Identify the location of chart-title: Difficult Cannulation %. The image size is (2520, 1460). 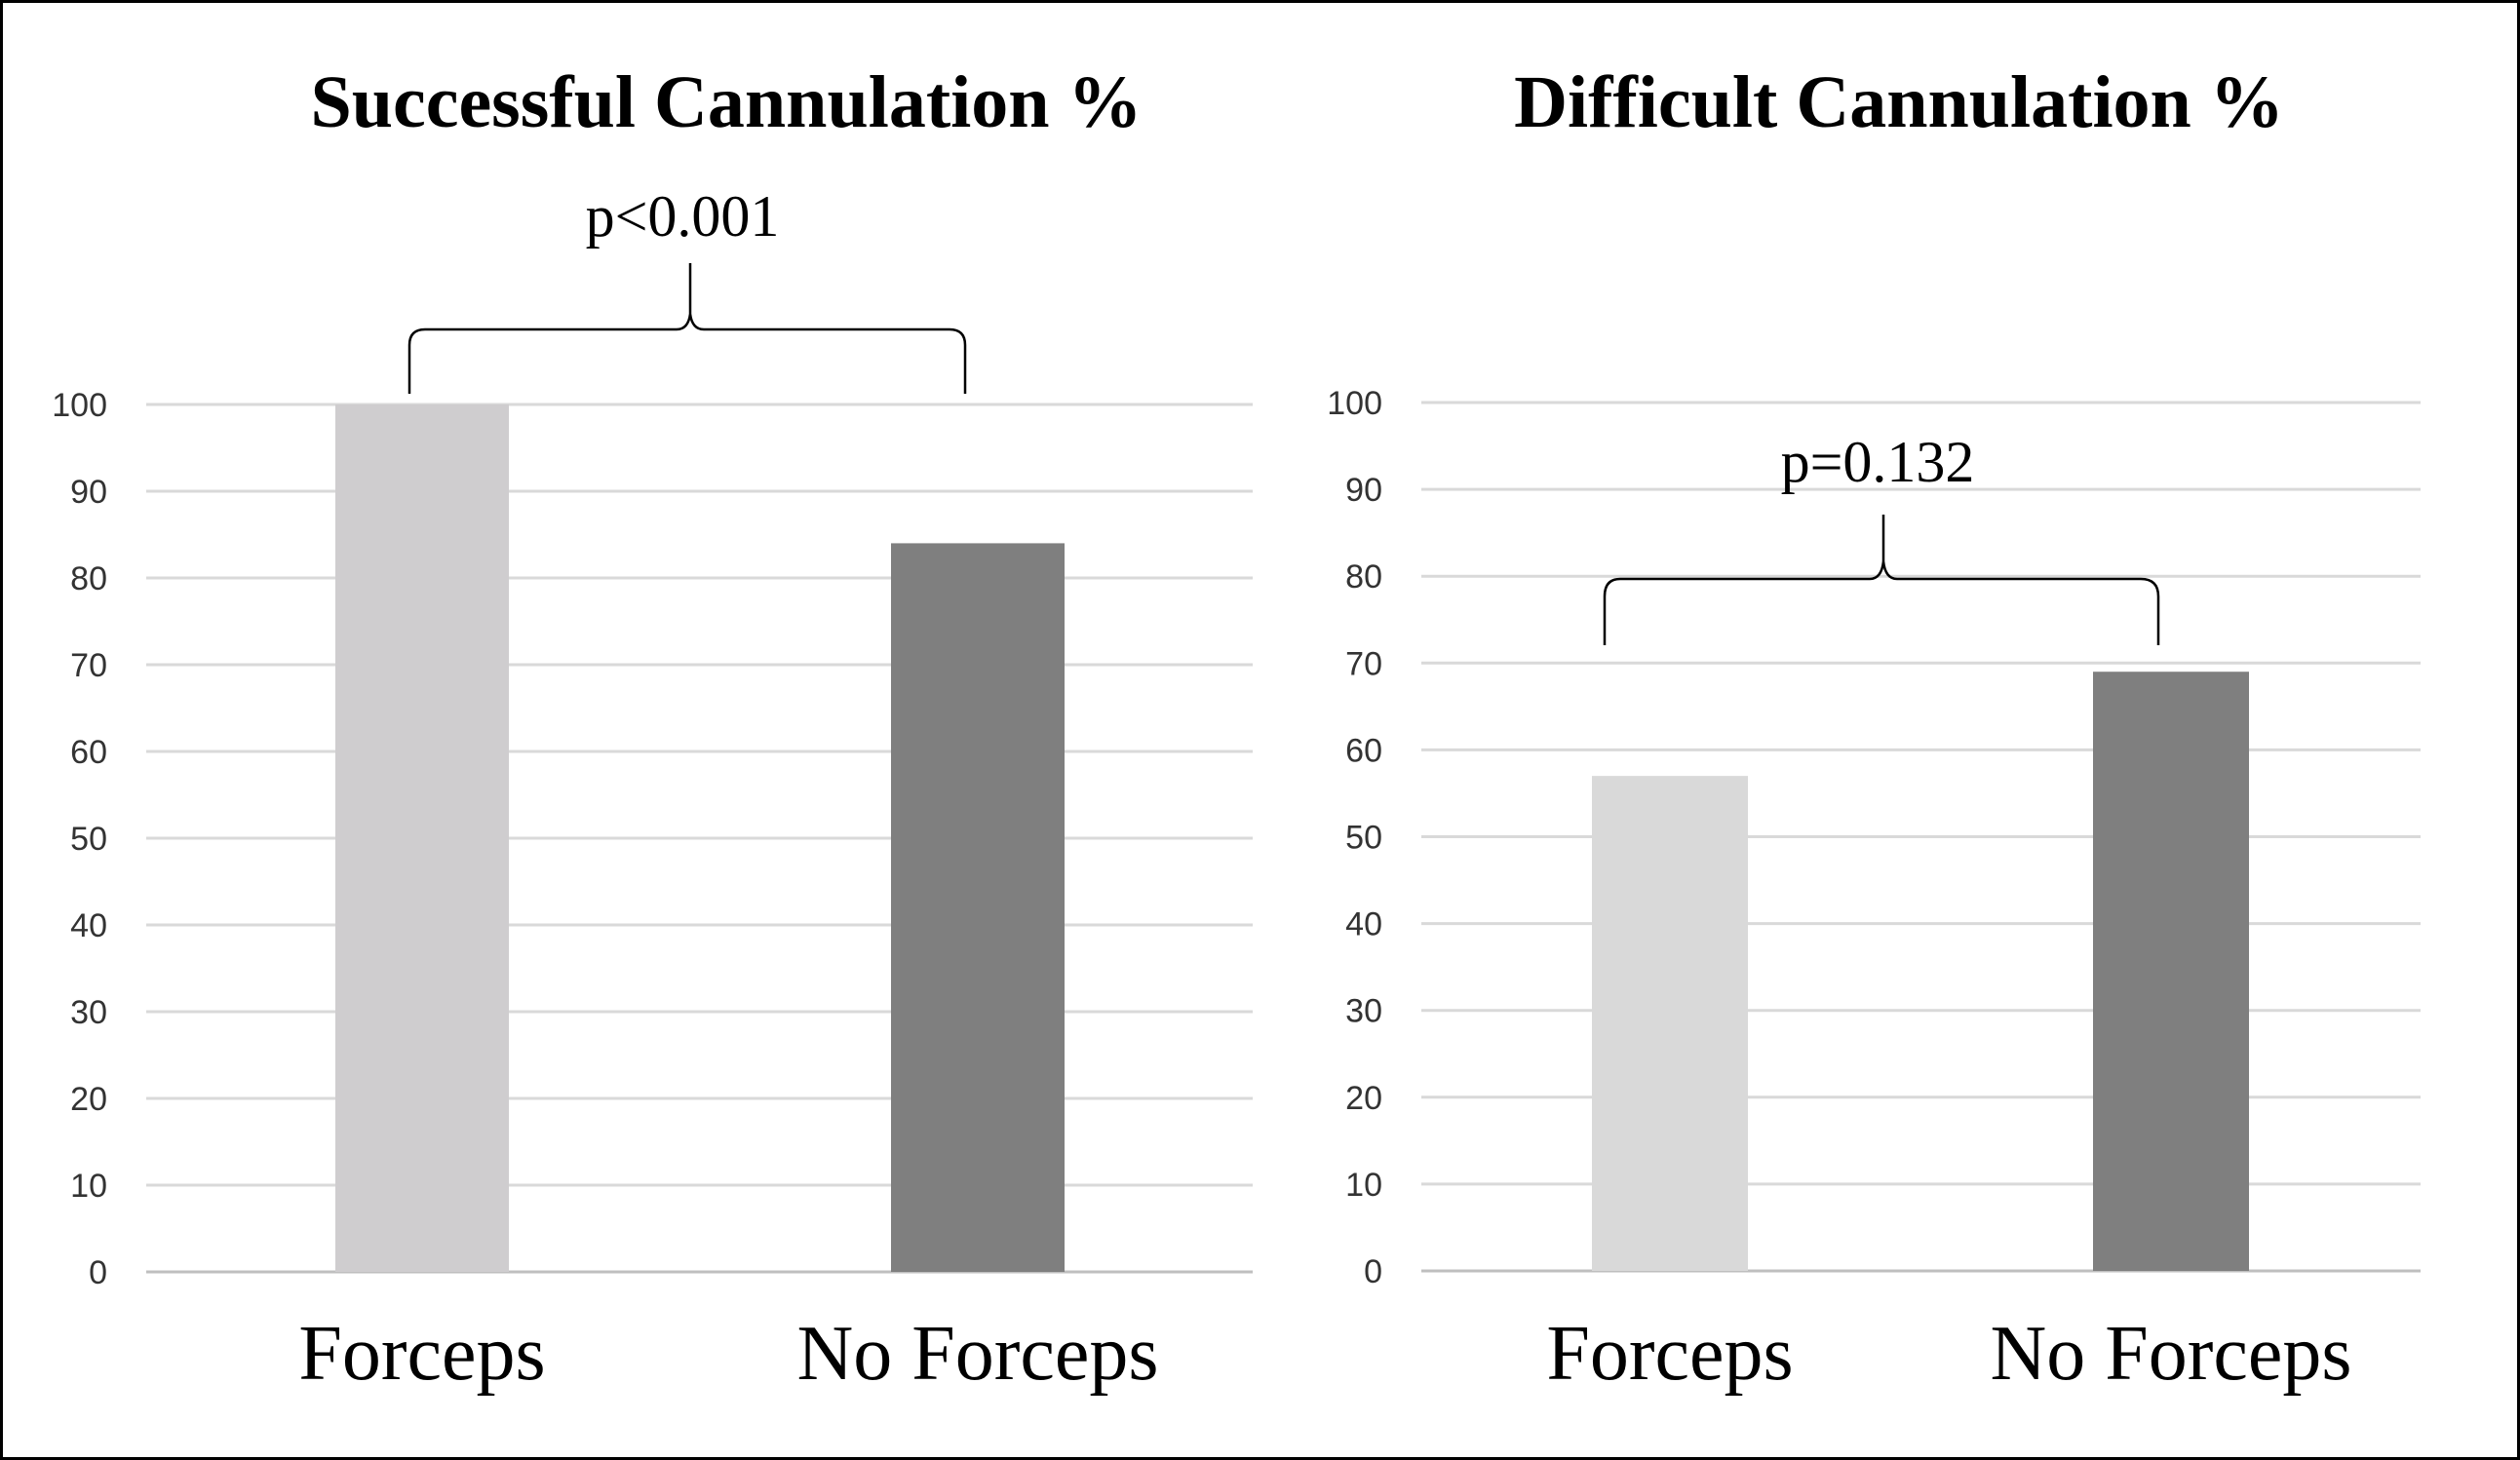
(1899, 102).